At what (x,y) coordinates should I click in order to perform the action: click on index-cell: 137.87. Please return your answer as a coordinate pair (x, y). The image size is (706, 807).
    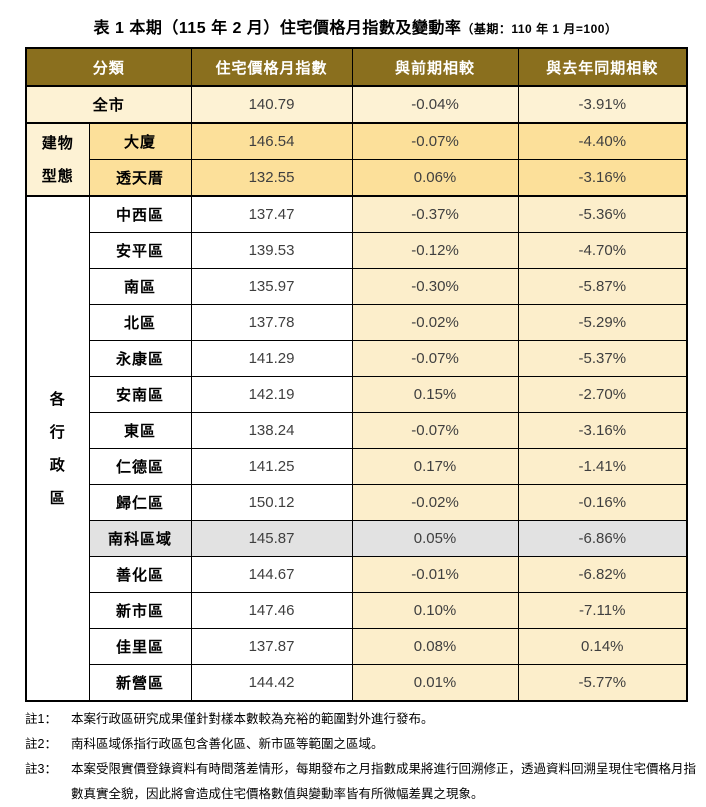
    Looking at the image, I should click on (271, 646).